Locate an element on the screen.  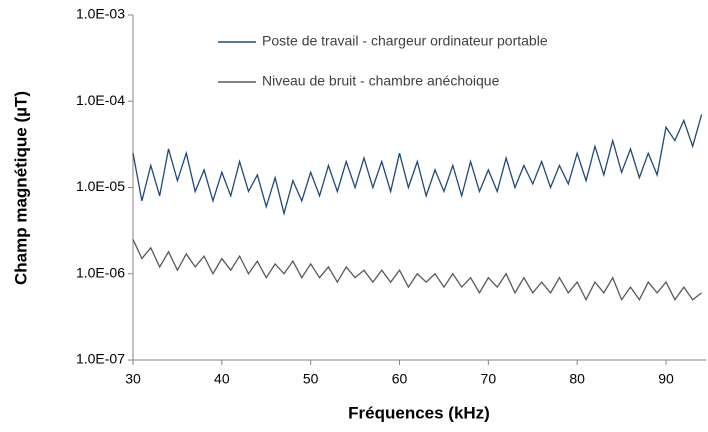
y-tick-label: 1.0E-05 is located at coordinates (100, 186).